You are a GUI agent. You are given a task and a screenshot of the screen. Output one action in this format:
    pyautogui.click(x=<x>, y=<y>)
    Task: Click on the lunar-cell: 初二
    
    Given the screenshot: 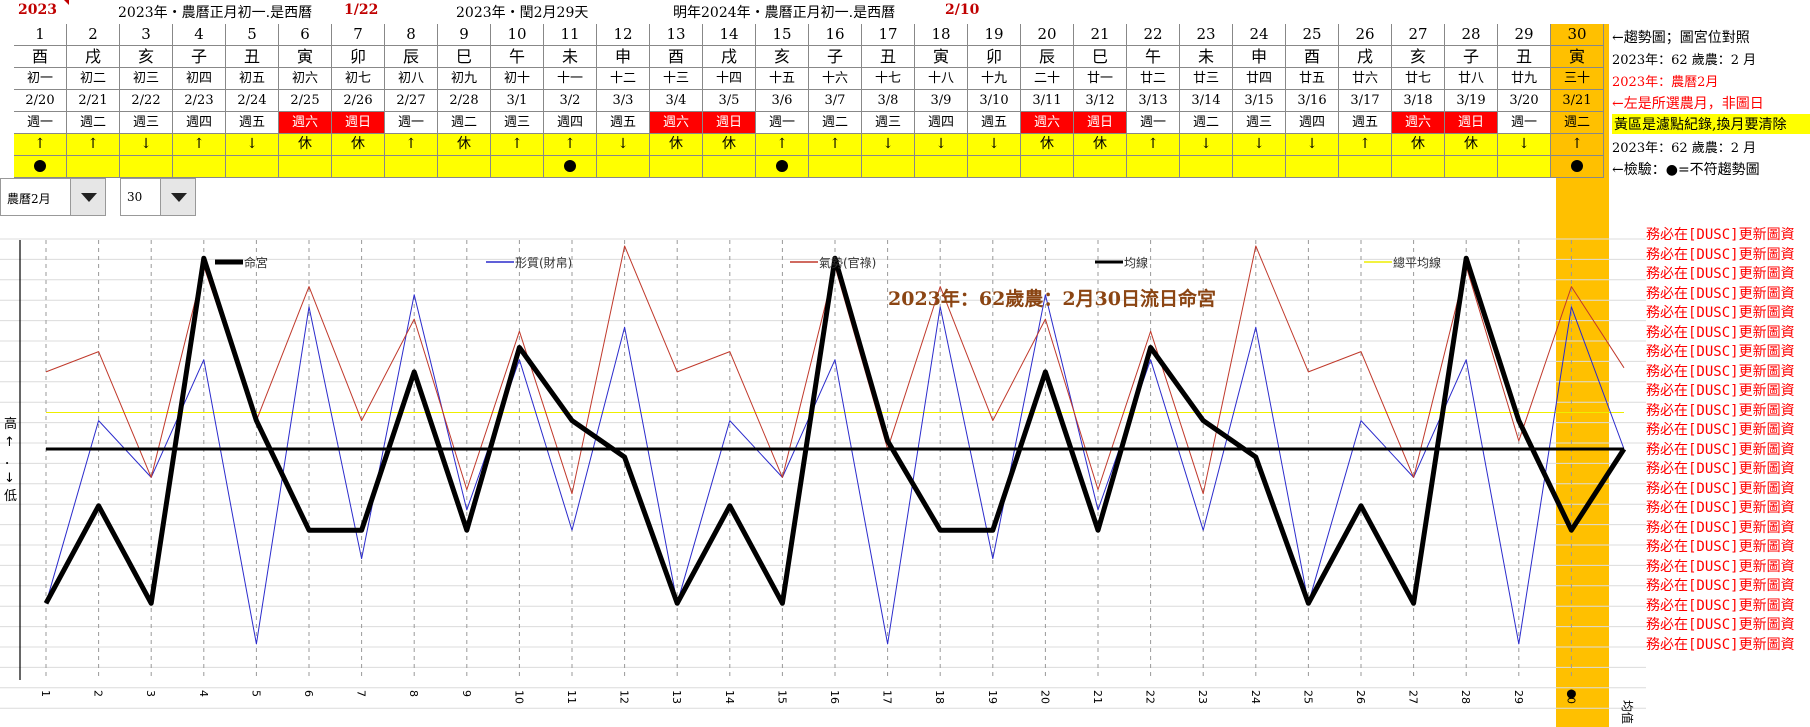 What is the action you would take?
    pyautogui.click(x=93, y=79)
    